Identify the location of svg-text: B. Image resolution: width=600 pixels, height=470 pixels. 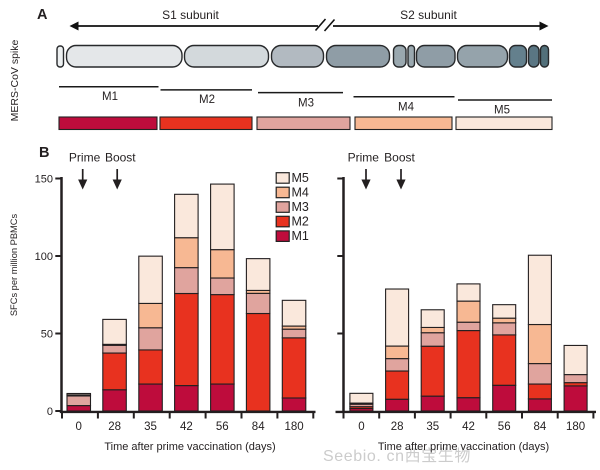
(44, 153).